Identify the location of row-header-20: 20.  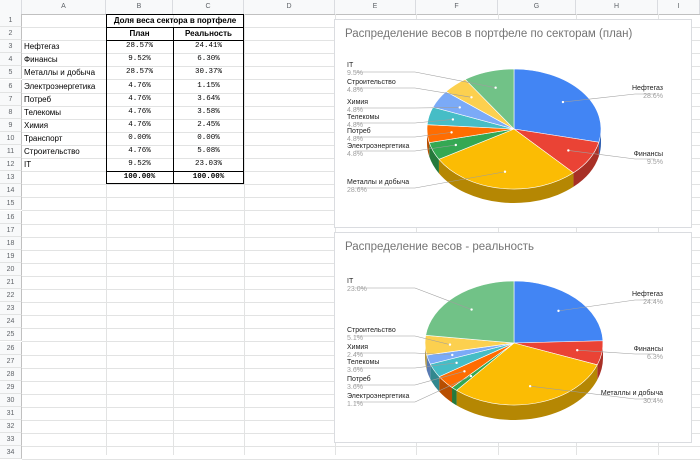
(11, 269).